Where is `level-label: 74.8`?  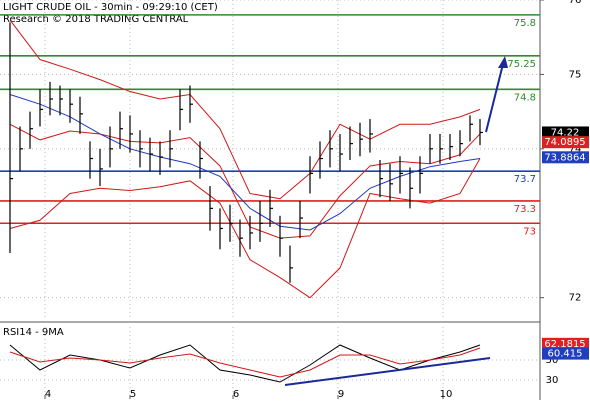 level-label: 74.8 is located at coordinates (525, 97).